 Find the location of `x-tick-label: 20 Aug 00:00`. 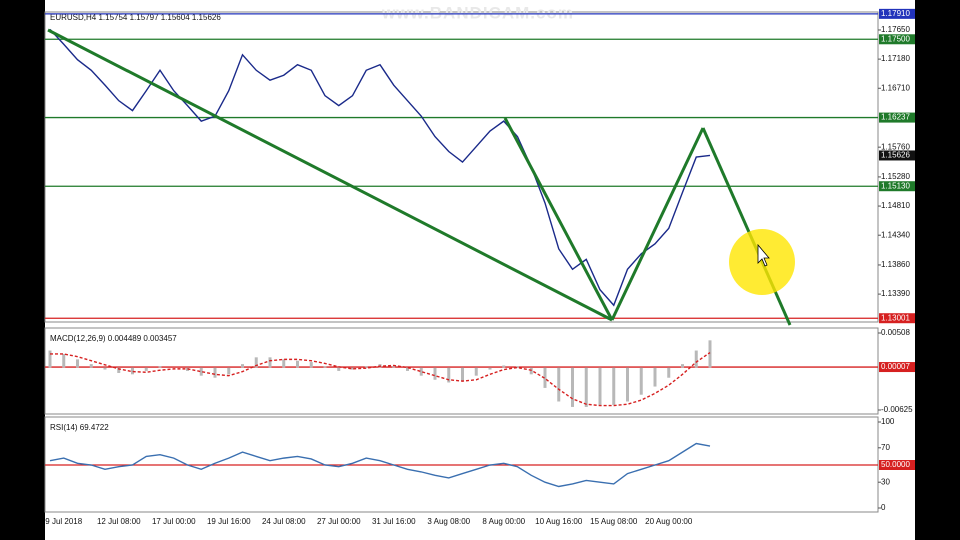

x-tick-label: 20 Aug 00:00 is located at coordinates (669, 521).